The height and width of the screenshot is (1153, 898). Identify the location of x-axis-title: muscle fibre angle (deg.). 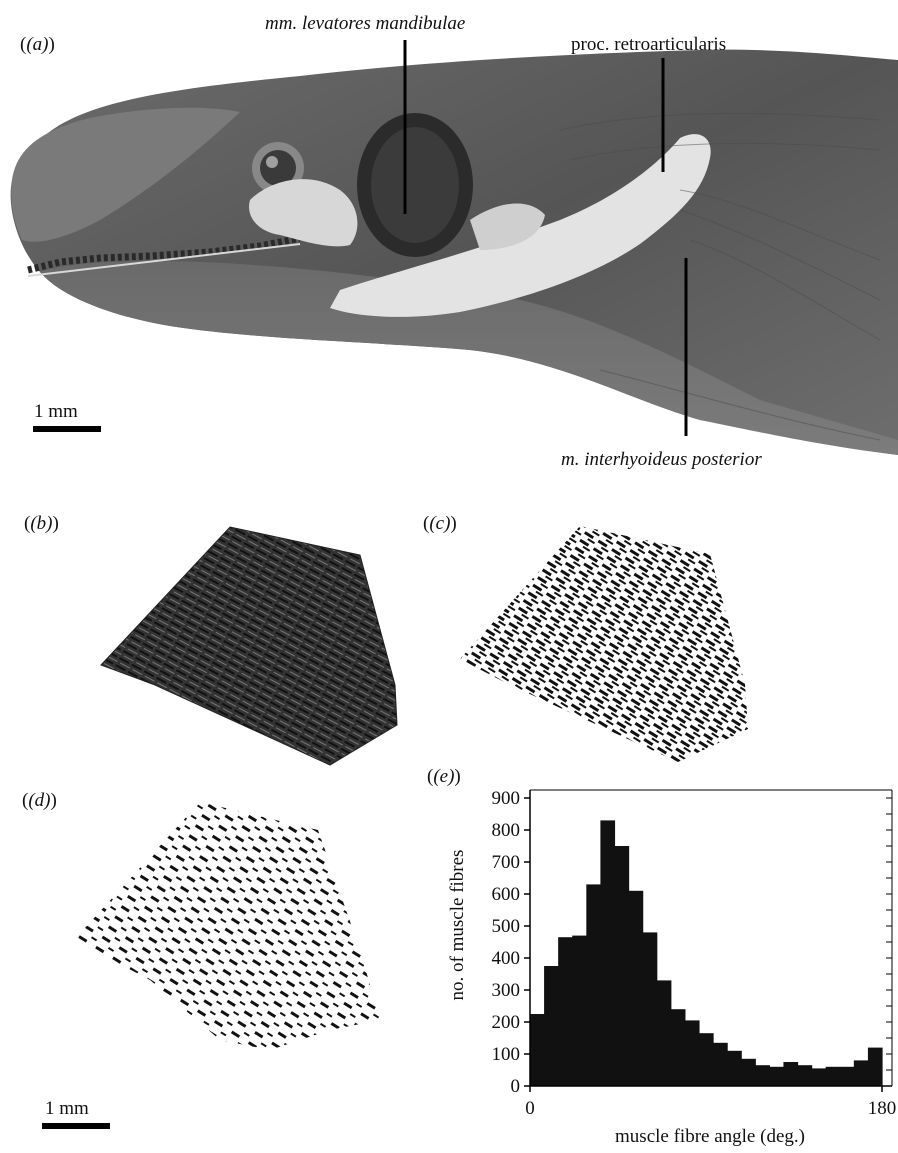
(710, 1136).